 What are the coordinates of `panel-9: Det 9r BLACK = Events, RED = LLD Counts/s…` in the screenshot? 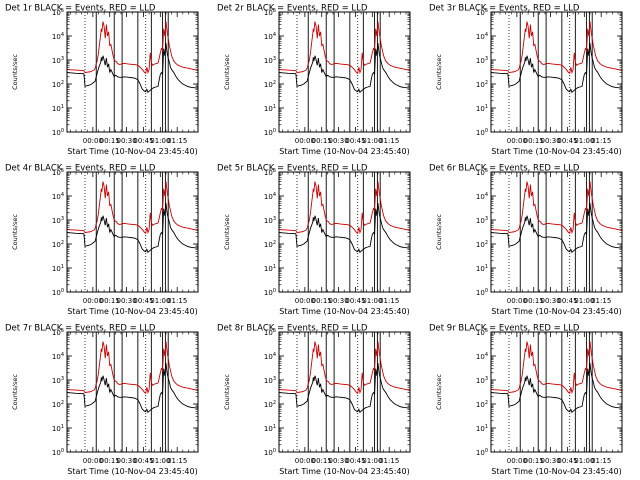 It's located at (526, 400).